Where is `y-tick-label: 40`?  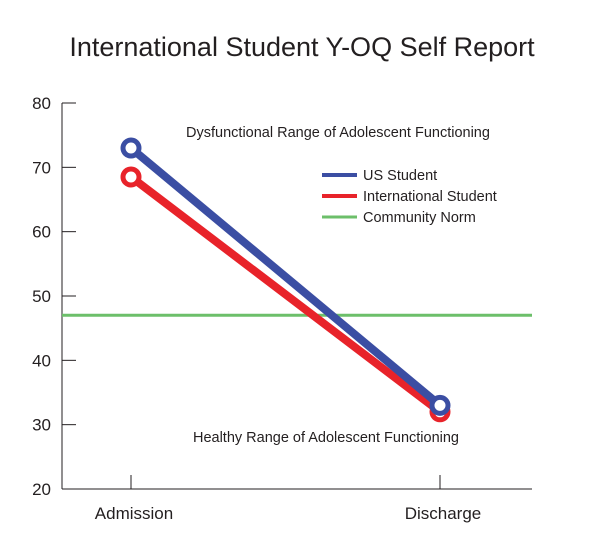 y-tick-label: 40 is located at coordinates (41, 360).